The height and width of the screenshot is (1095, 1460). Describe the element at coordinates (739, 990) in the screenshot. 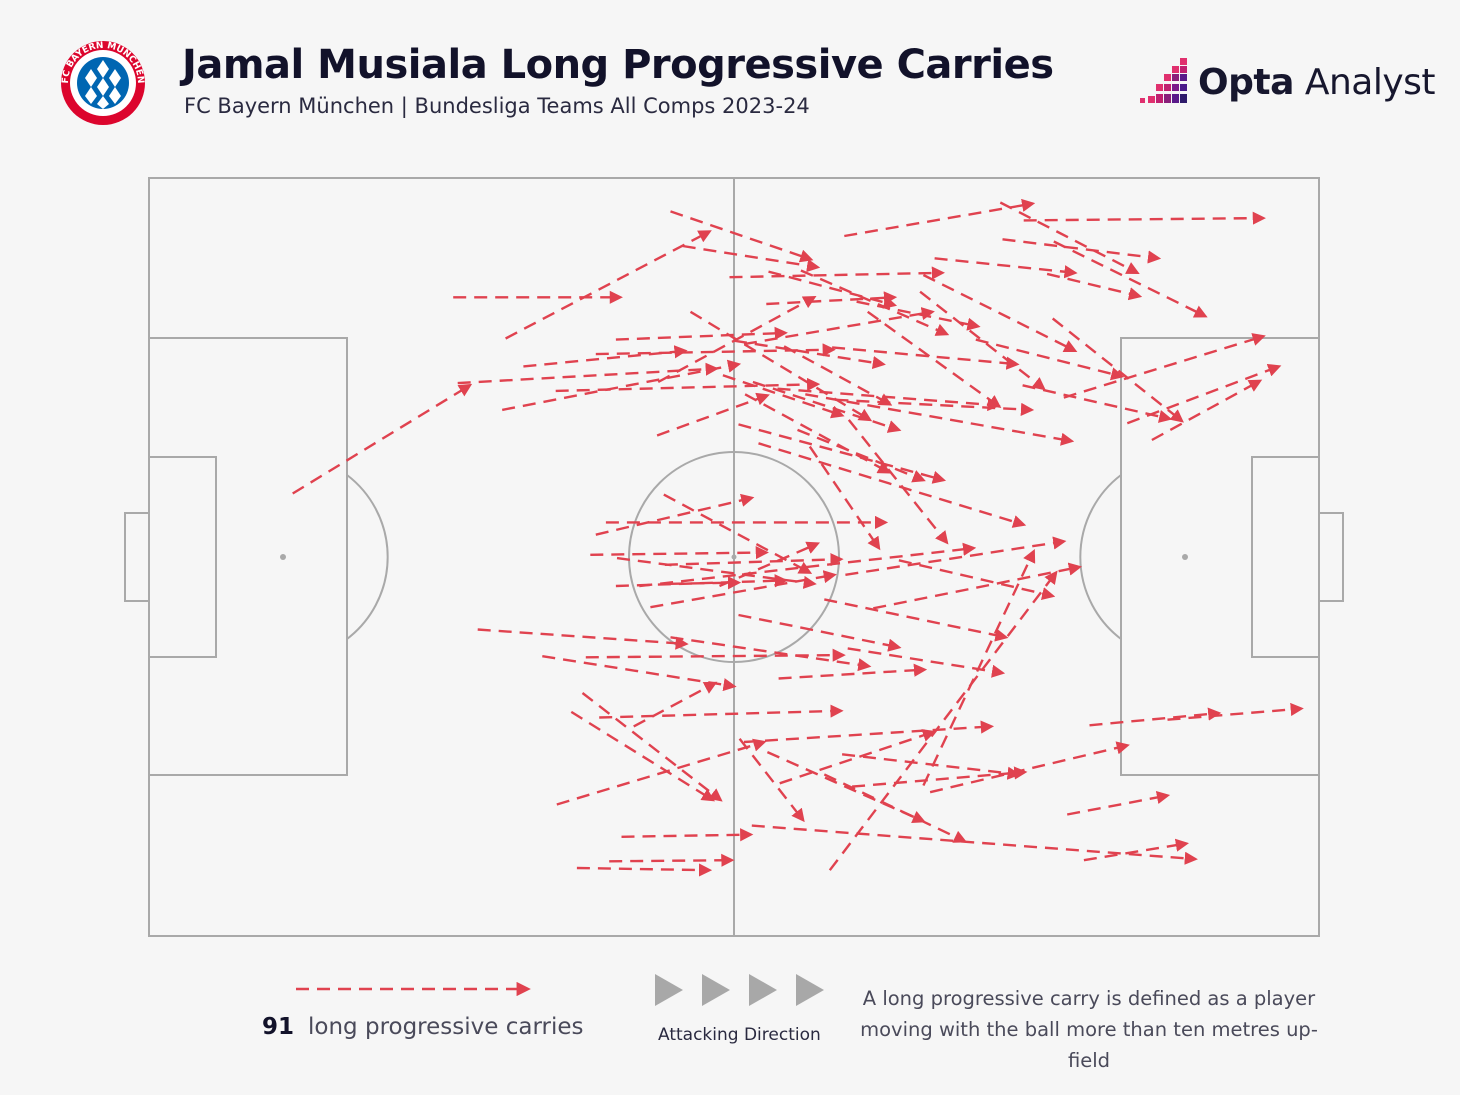

I see `attacking-direction-icons` at that location.